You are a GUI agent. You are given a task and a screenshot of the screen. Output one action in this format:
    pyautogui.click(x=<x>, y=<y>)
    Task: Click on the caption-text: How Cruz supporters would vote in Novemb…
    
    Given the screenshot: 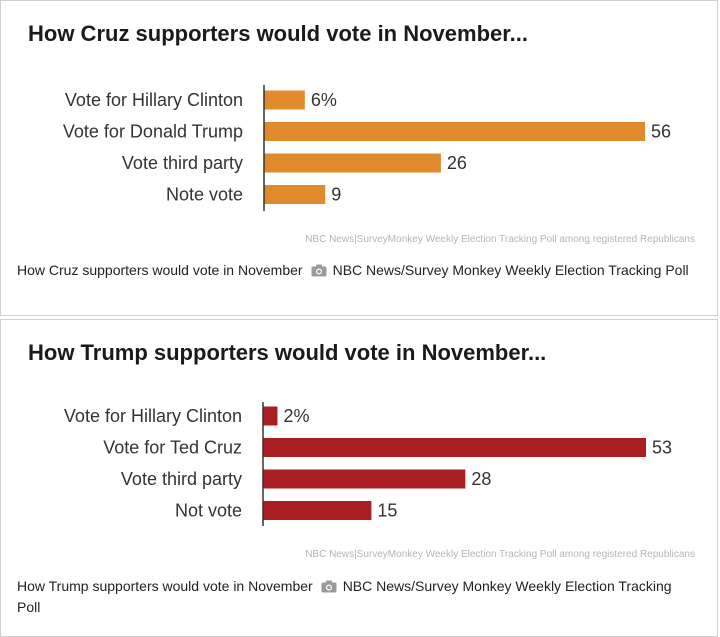 What is the action you would take?
    pyautogui.click(x=160, y=270)
    